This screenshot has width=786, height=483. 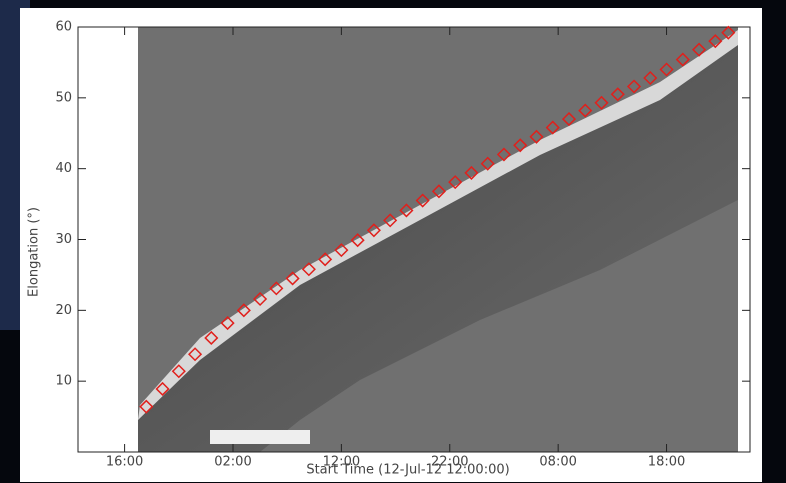 What do you see at coordinates (557, 462) in the screenshot?
I see `x-tick-label: 08:00` at bounding box center [557, 462].